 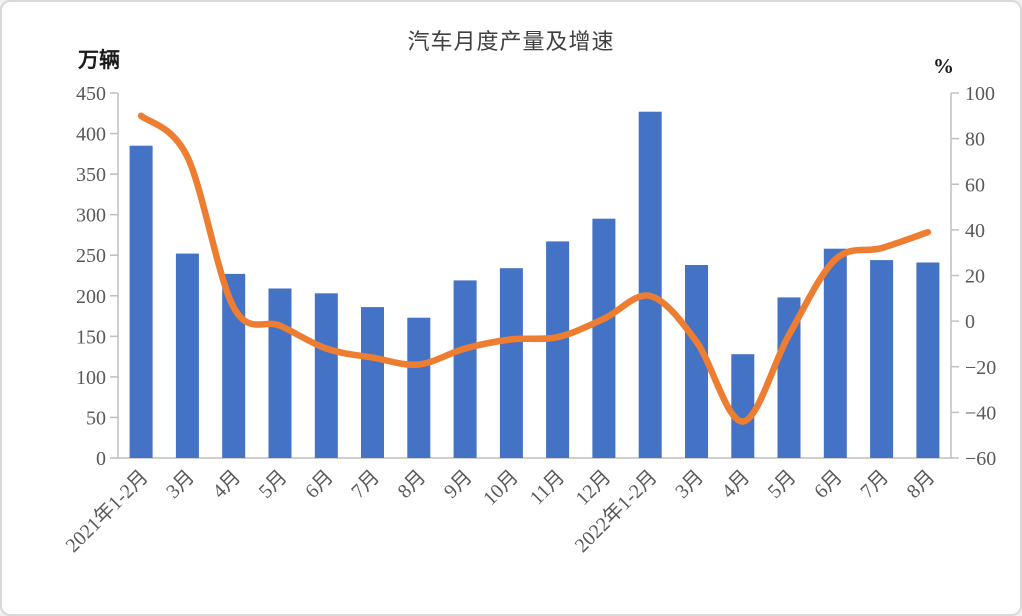 What do you see at coordinates (547, 487) in the screenshot?
I see `x-category-label: 11月` at bounding box center [547, 487].